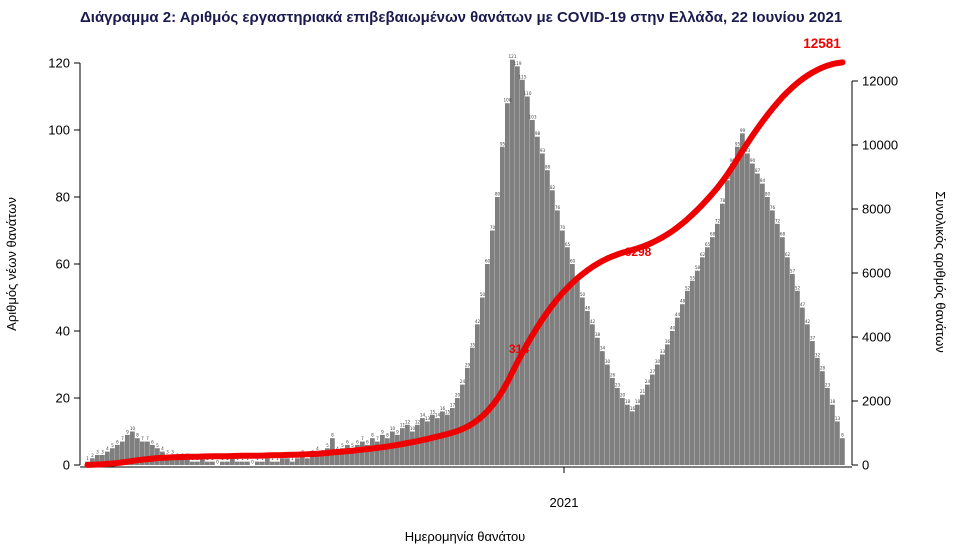 This screenshot has height=552, width=960. Describe the element at coordinates (372, 435) in the screenshot. I see `bar-value-label: 8` at that location.